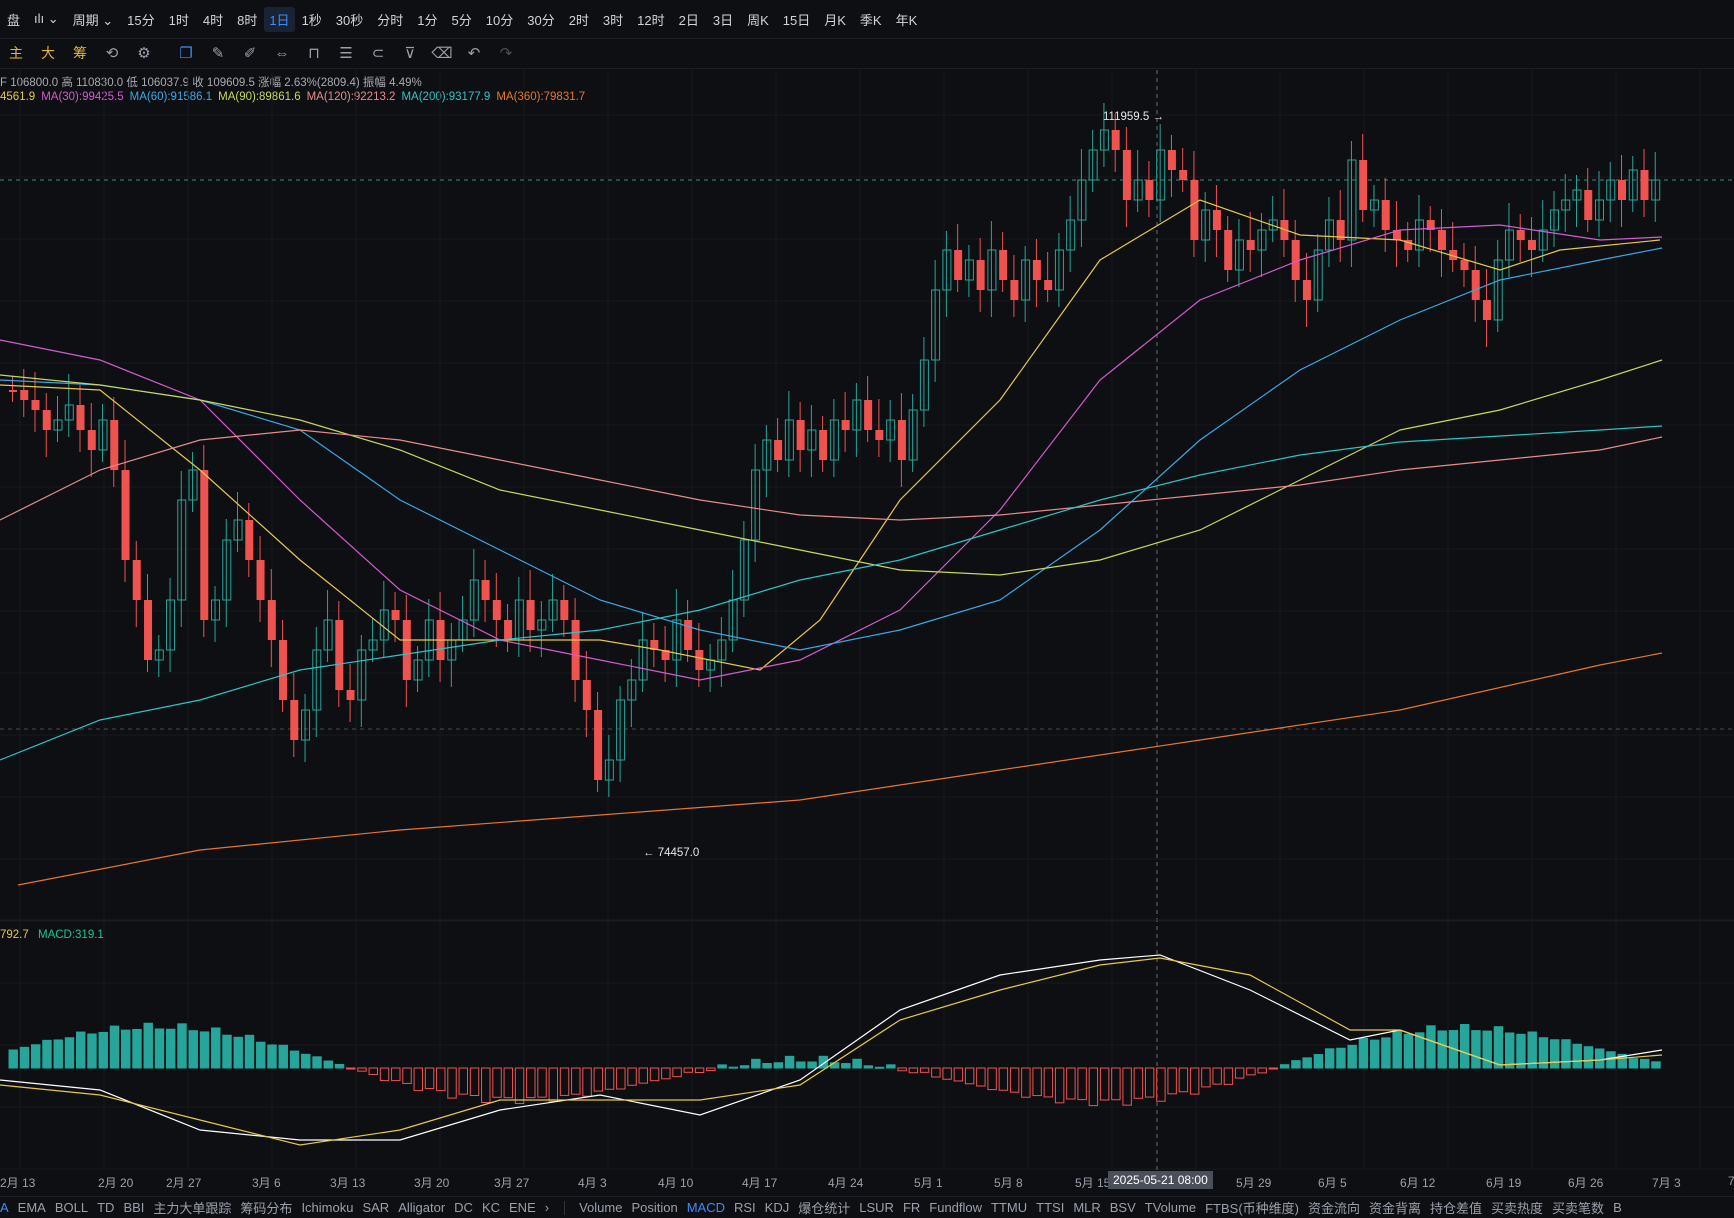 This screenshot has width=1734, height=1218. I want to click on macd-legend: 792.7 MACD:319.1, so click(52, 935).